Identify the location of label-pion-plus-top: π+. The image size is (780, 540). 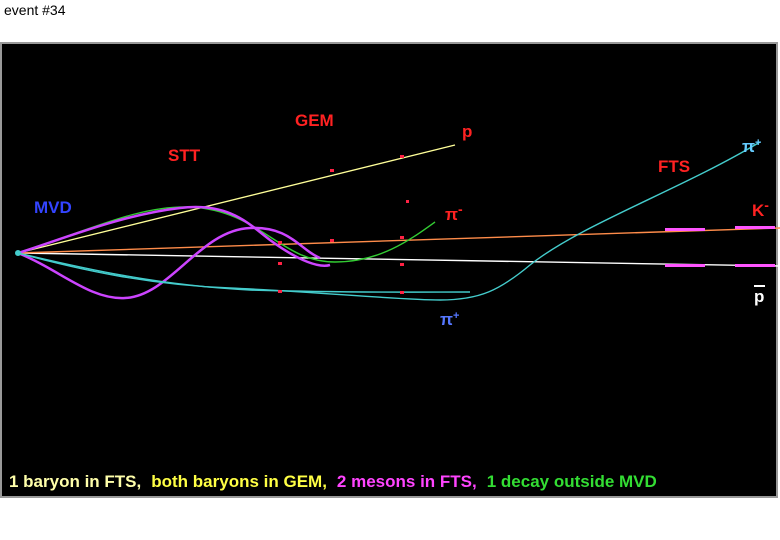
(751, 146).